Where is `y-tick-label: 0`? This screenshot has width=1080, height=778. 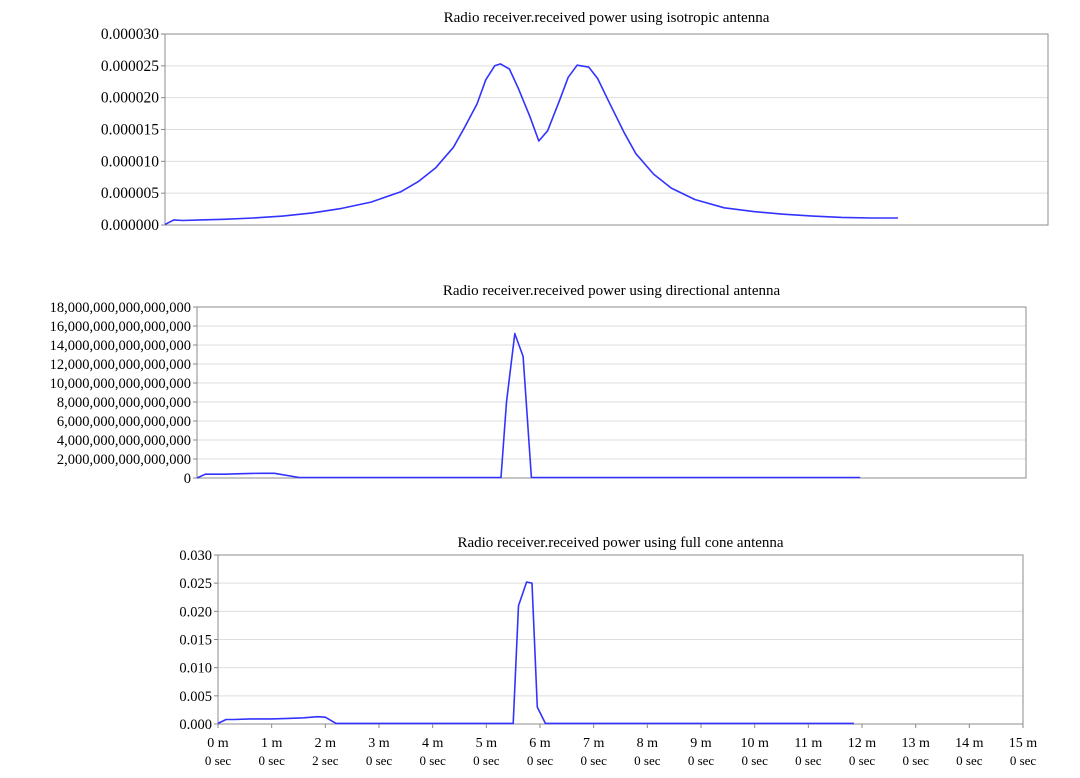 y-tick-label: 0 is located at coordinates (187, 479).